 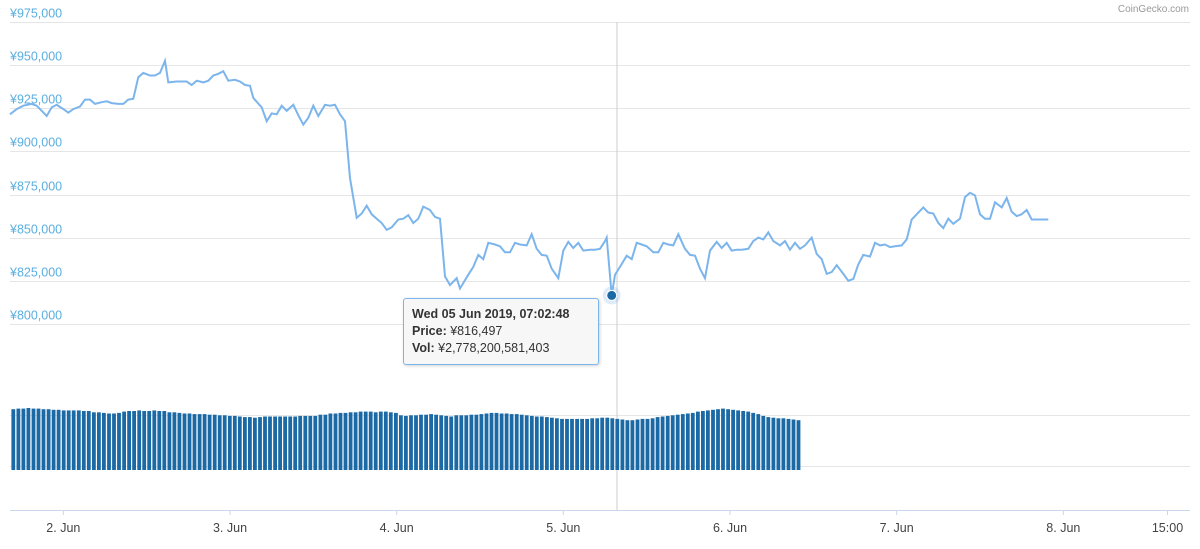 What do you see at coordinates (35, 143) in the screenshot?
I see `y-tick-label: ¥900,000` at bounding box center [35, 143].